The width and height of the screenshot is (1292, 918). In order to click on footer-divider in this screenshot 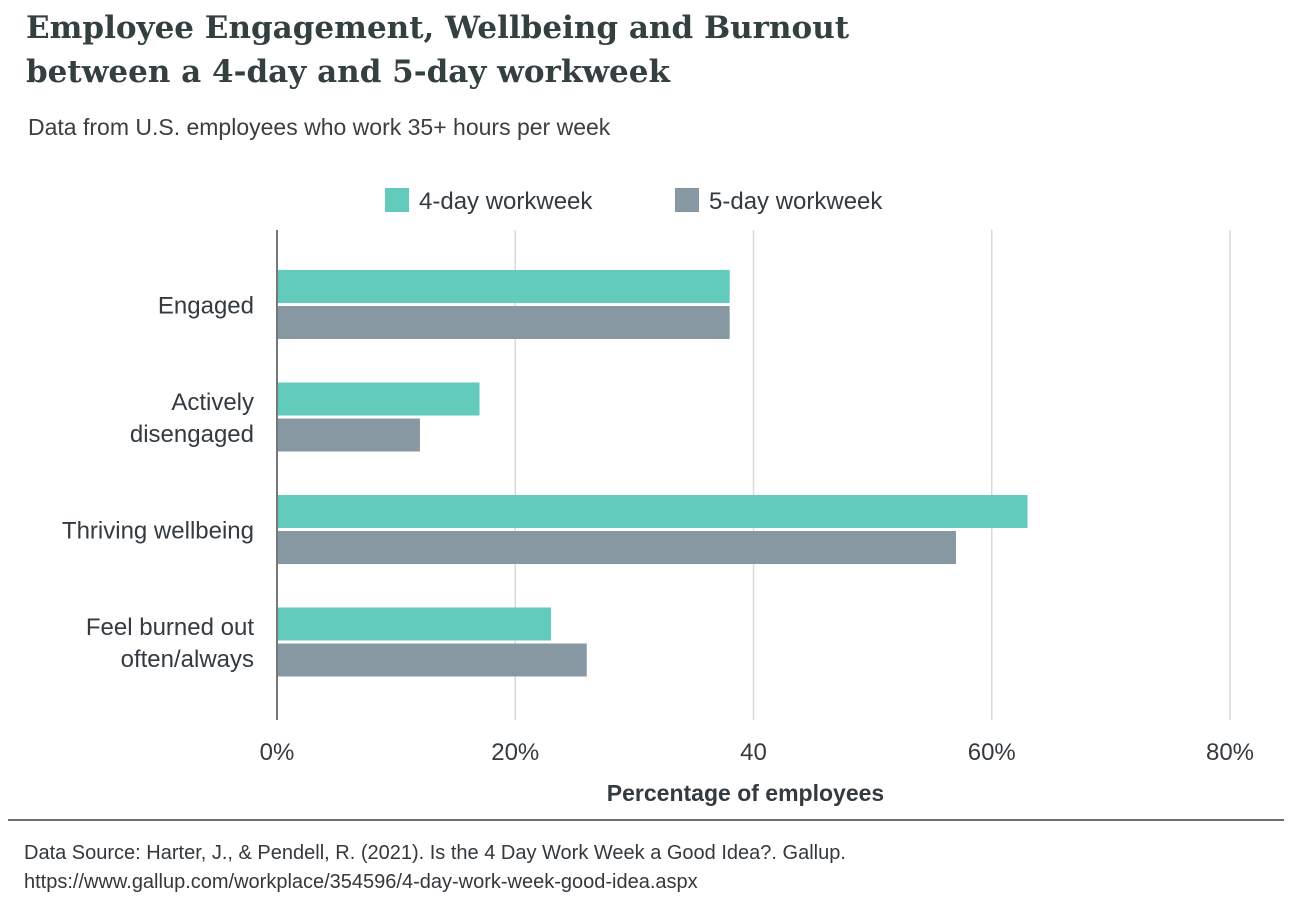, I will do `click(646, 820)`.